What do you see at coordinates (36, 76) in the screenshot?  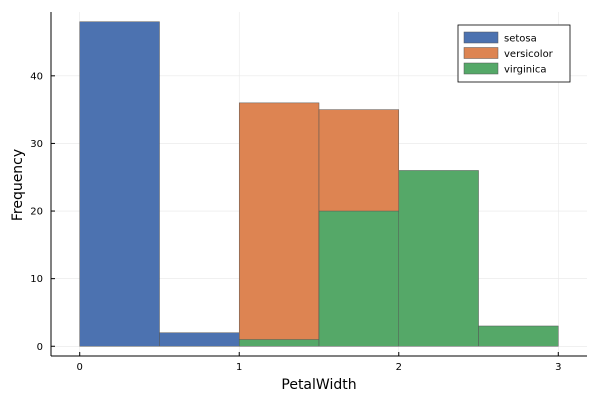 I see `y-tick-label: 40` at bounding box center [36, 76].